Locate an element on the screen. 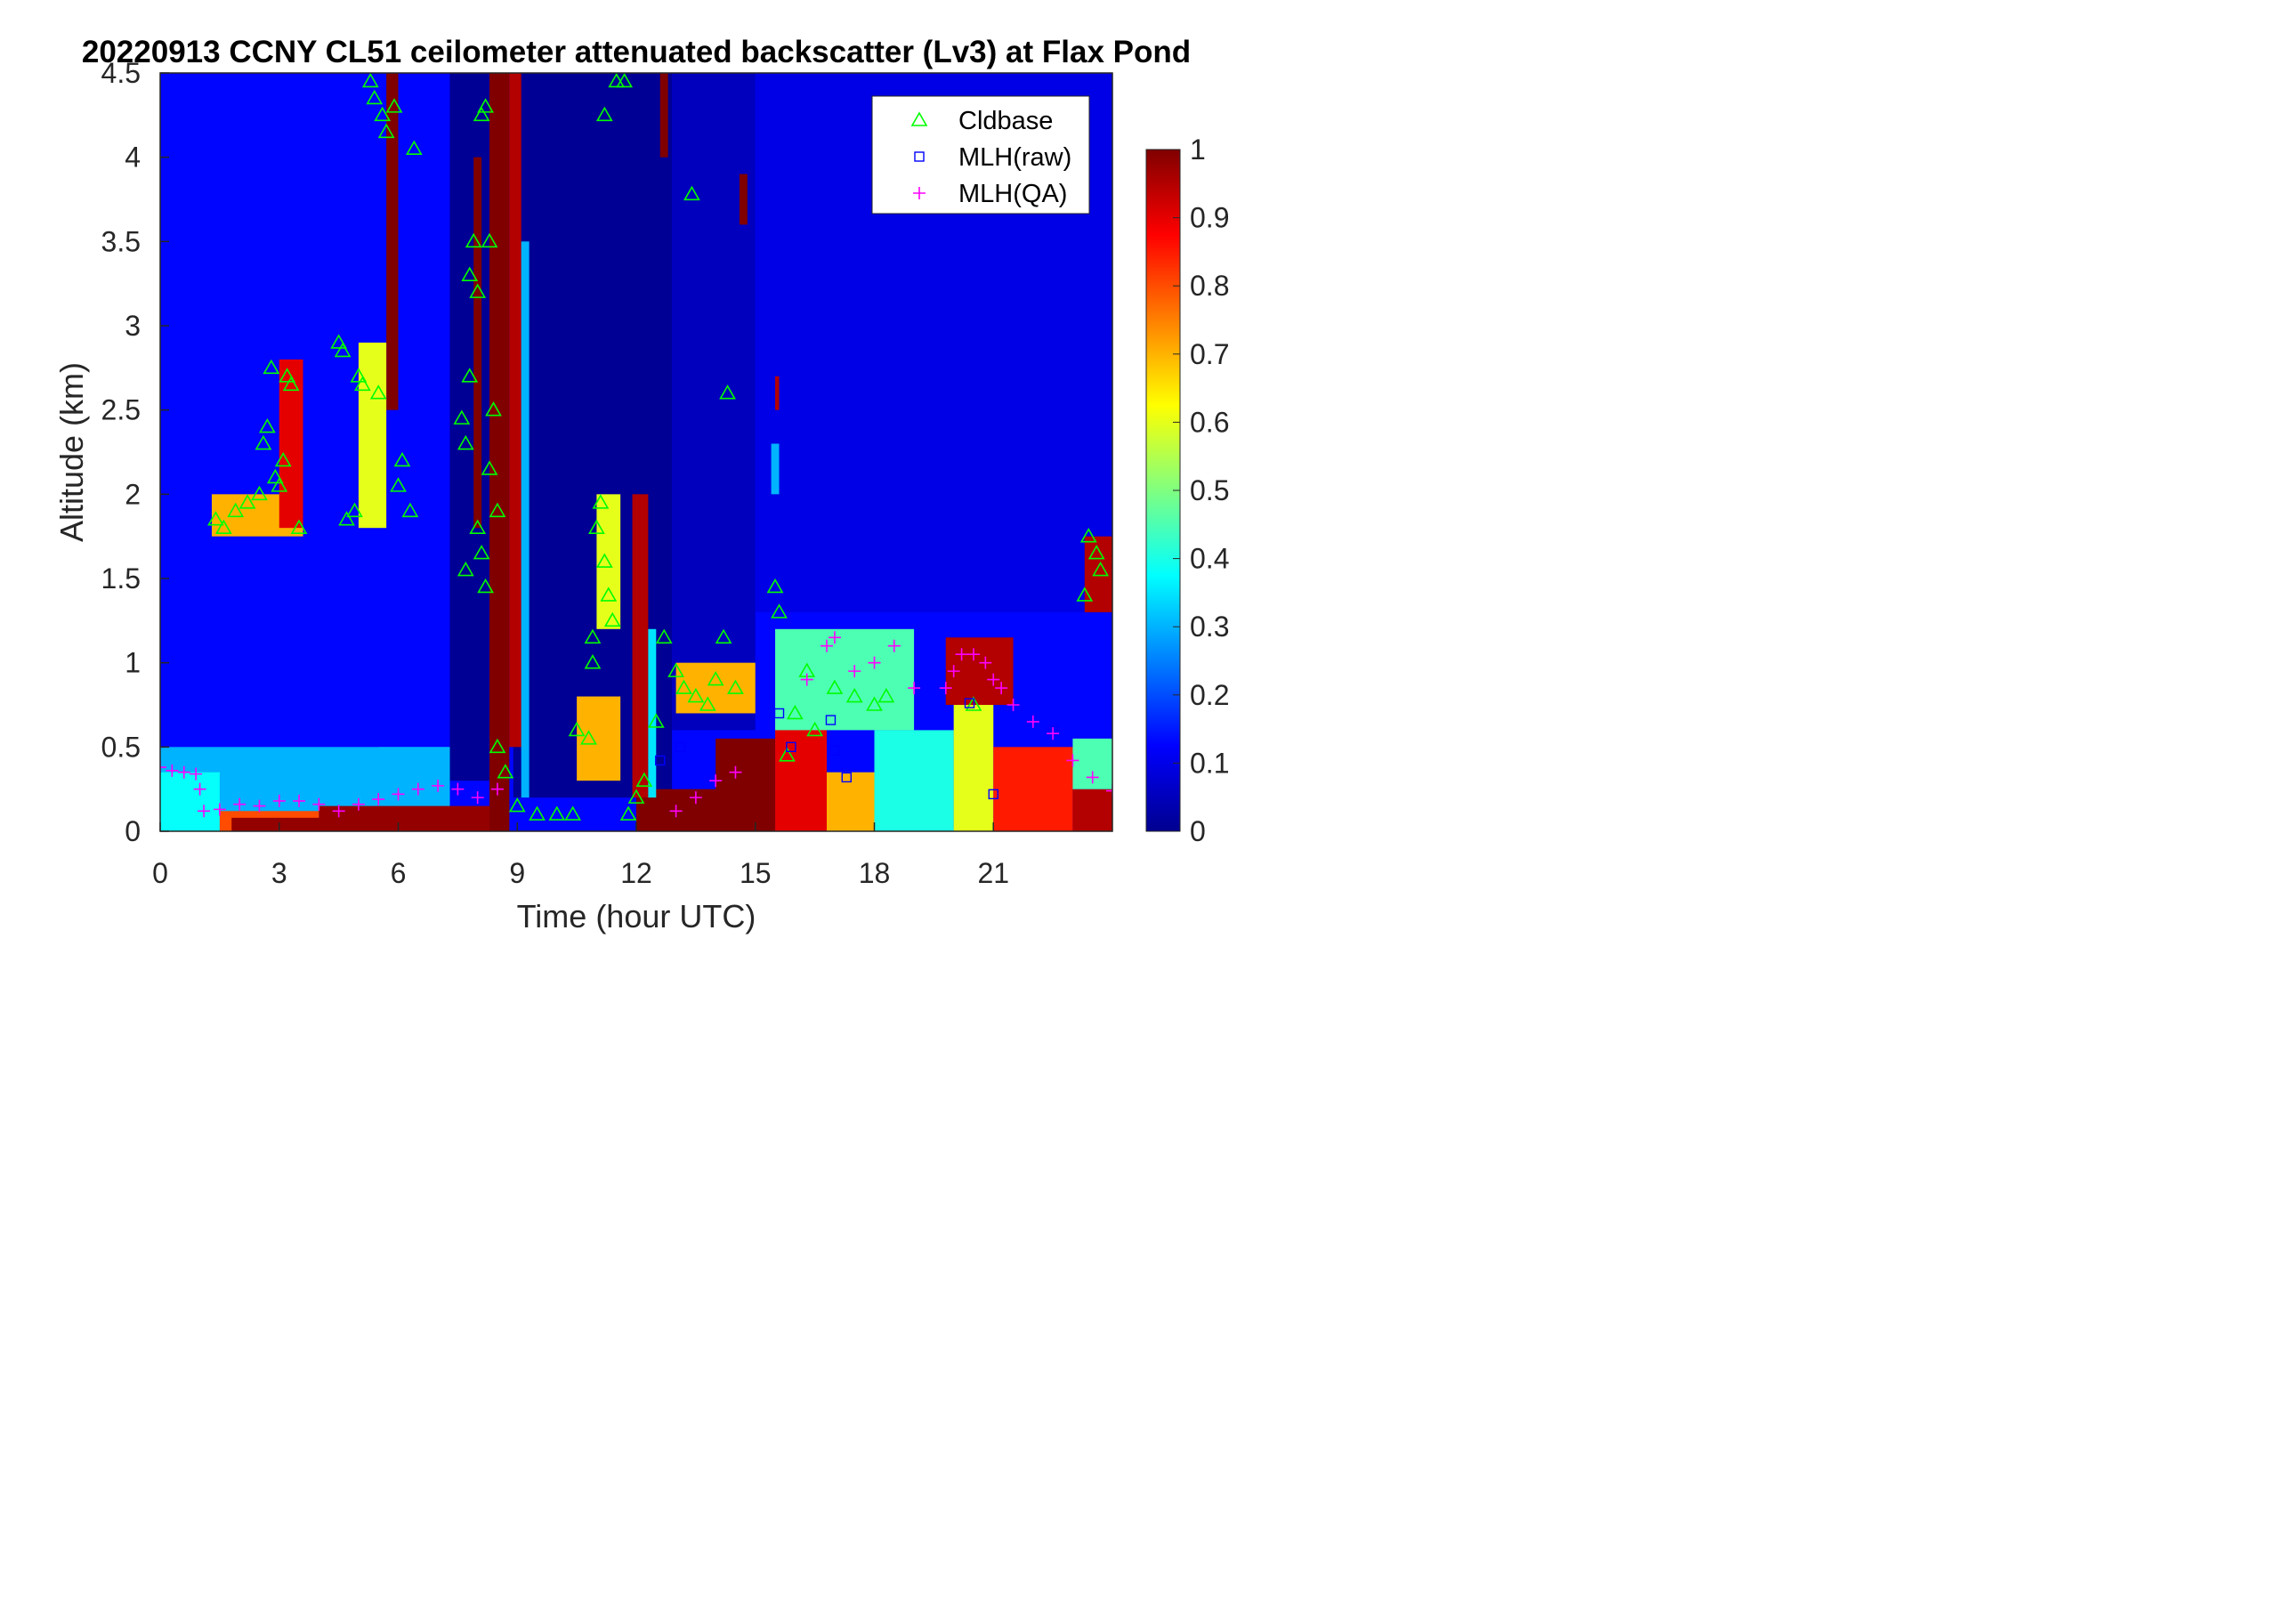  mlh-qa--point-28 is located at coordinates (854, 672).